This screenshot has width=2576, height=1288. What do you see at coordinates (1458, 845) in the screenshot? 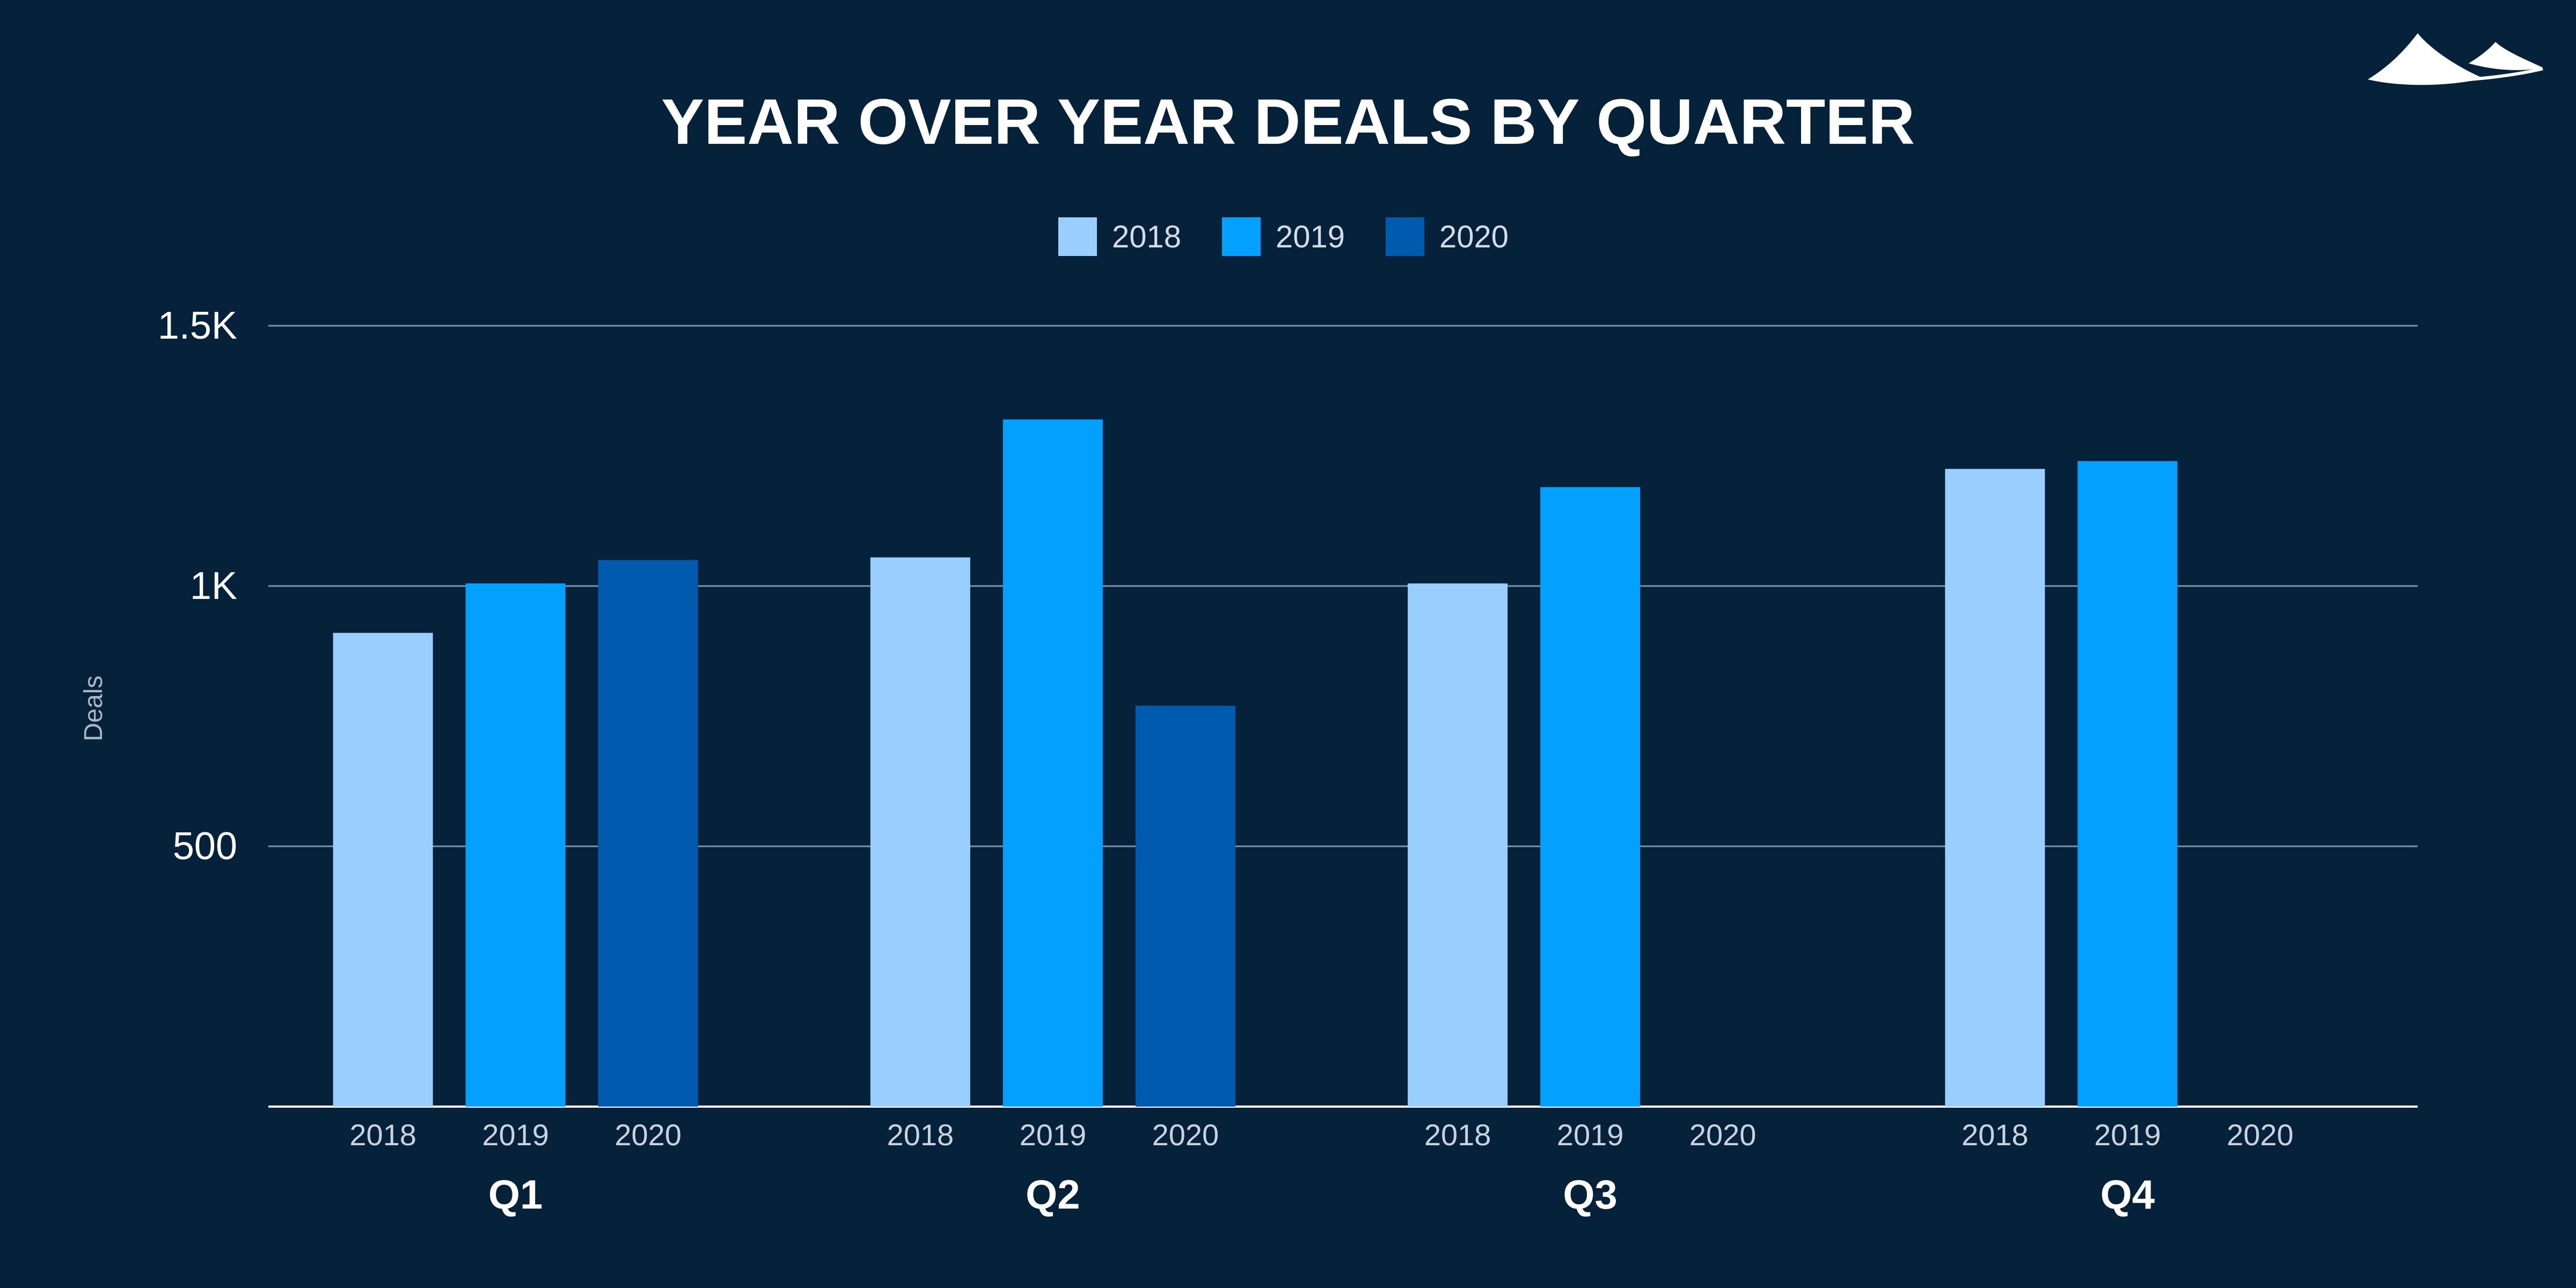
I see `bar-q3-2018` at bounding box center [1458, 845].